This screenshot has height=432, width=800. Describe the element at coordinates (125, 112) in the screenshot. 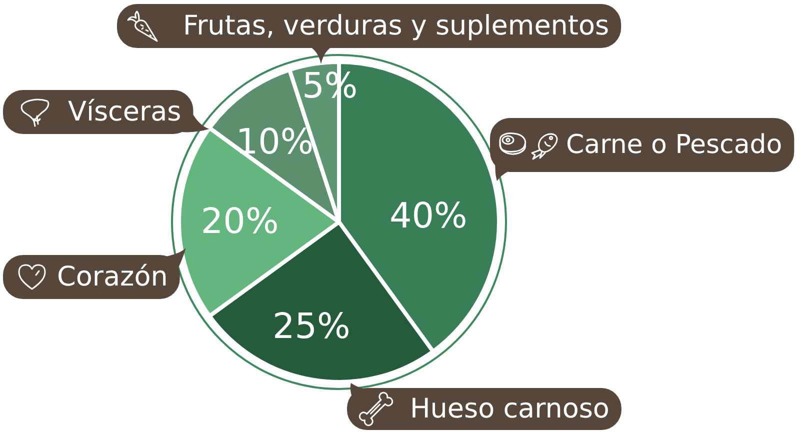

I see `slice-label: Vísceras` at that location.